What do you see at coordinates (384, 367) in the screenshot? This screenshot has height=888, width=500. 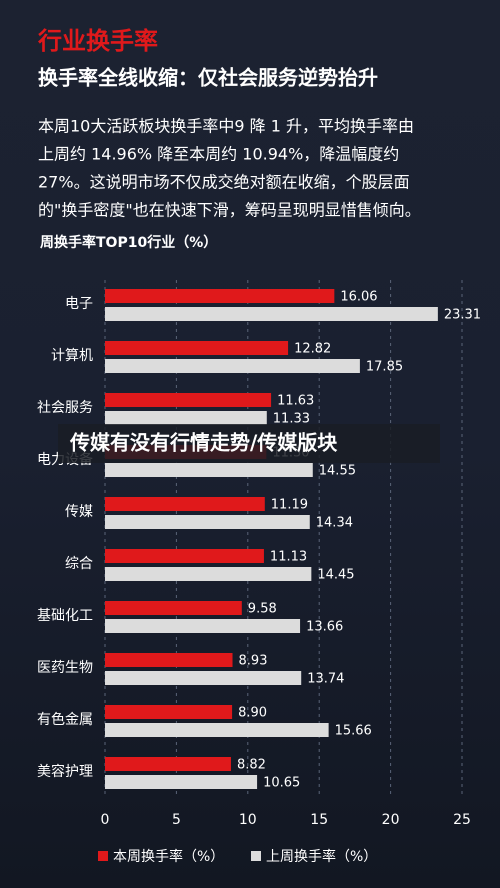 I see `value-label: 17.85` at bounding box center [384, 367].